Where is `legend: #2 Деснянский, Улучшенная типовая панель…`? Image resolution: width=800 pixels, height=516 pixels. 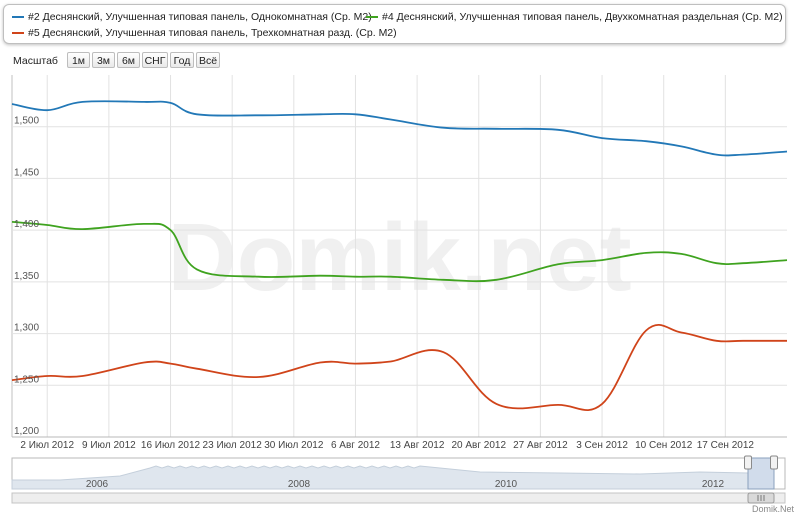 legend: #2 Деснянский, Улучшенная типовая панель… is located at coordinates (394, 24).